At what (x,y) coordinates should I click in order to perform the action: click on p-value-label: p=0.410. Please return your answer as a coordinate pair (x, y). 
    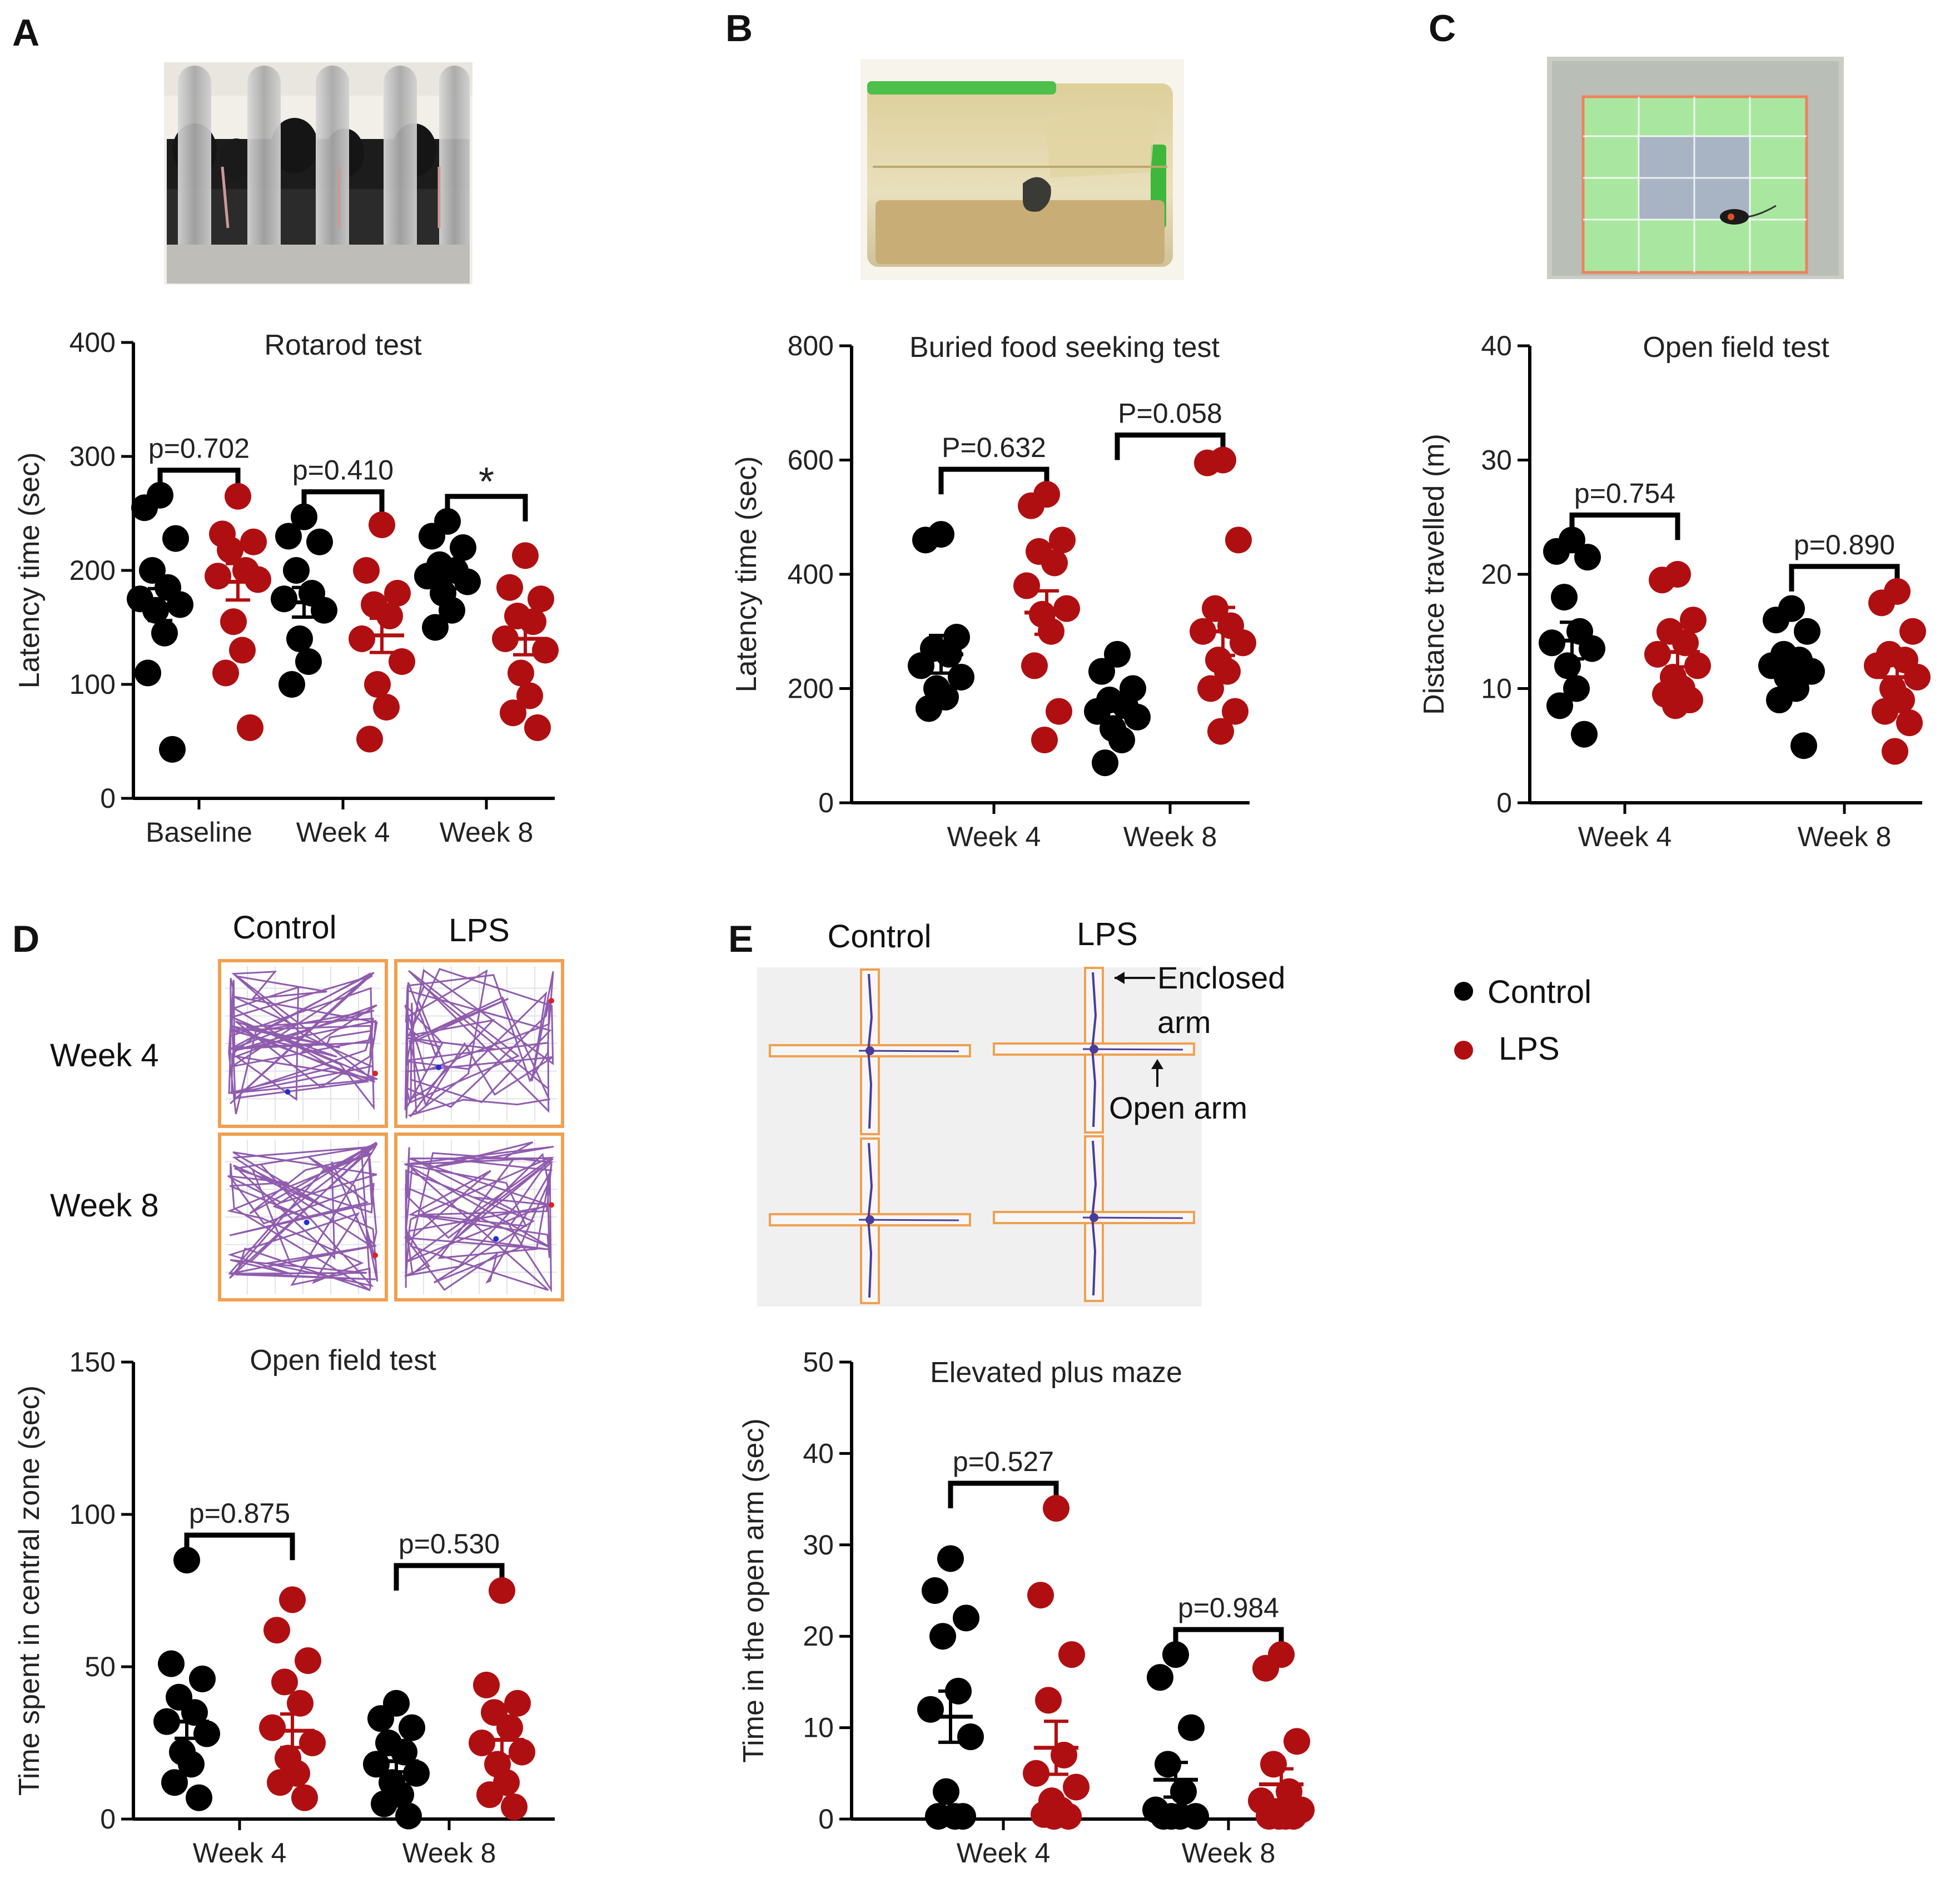
    Looking at the image, I should click on (343, 470).